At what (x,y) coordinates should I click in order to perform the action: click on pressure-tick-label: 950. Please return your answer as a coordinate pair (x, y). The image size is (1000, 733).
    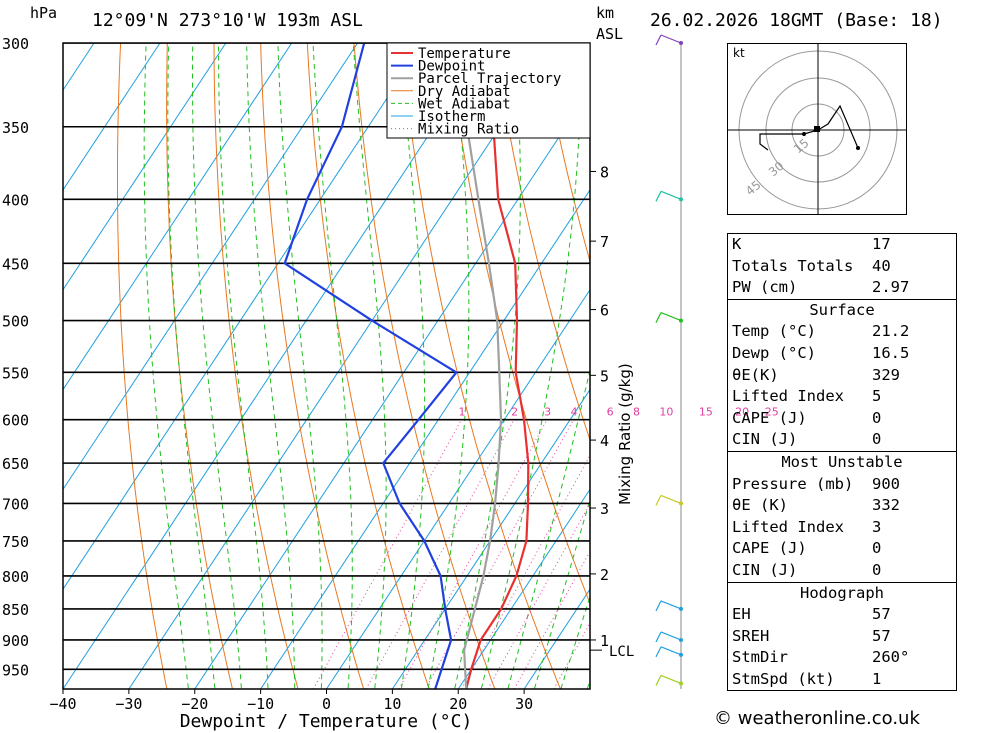
    Looking at the image, I should click on (15, 670).